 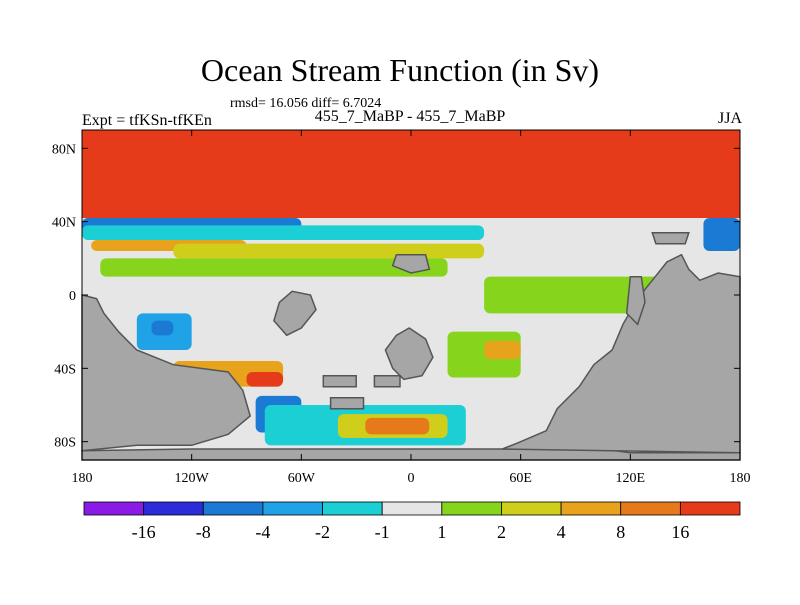 What do you see at coordinates (322, 532) in the screenshot?
I see `colorbar-label: -2` at bounding box center [322, 532].